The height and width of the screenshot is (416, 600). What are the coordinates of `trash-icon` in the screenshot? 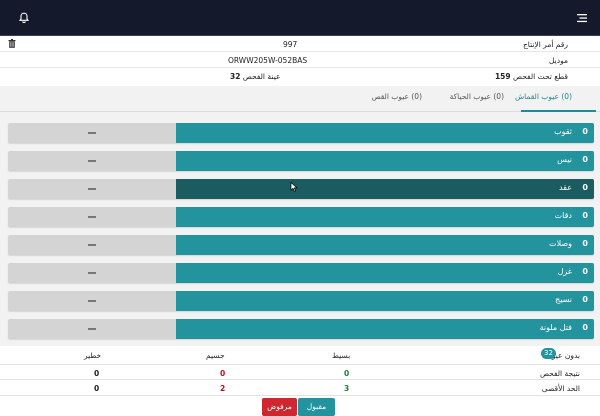 It's located at (12, 43).